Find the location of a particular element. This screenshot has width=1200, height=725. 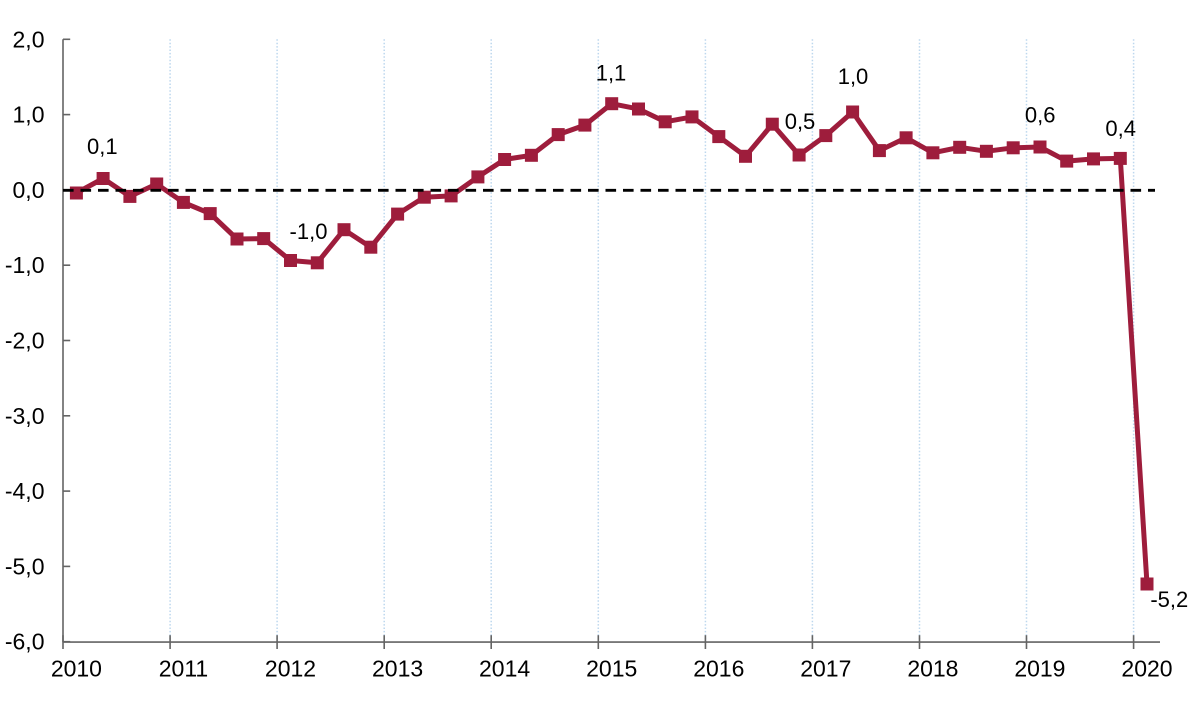

svg-text: 2017 is located at coordinates (825, 669).